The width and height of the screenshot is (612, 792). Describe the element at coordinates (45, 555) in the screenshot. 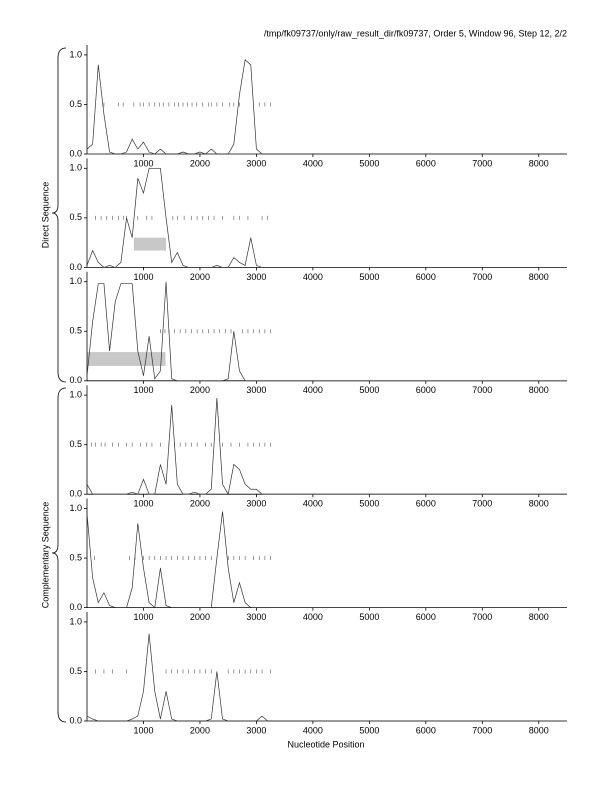

I see `group-label: Complementary Sequence` at that location.